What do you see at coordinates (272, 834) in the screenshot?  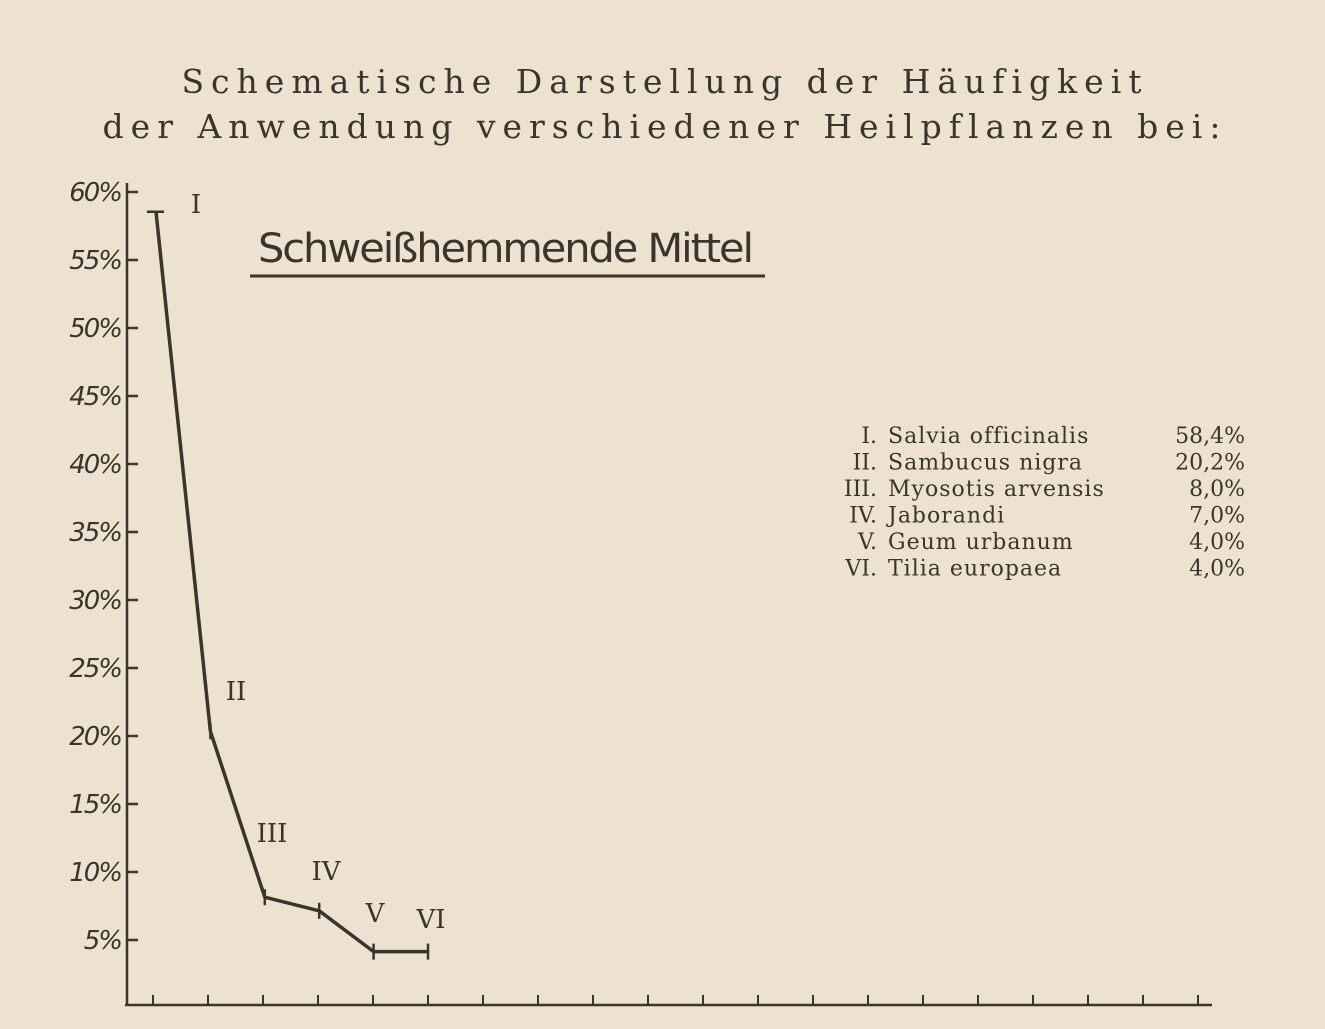 I see `data-point-label: III` at bounding box center [272, 834].